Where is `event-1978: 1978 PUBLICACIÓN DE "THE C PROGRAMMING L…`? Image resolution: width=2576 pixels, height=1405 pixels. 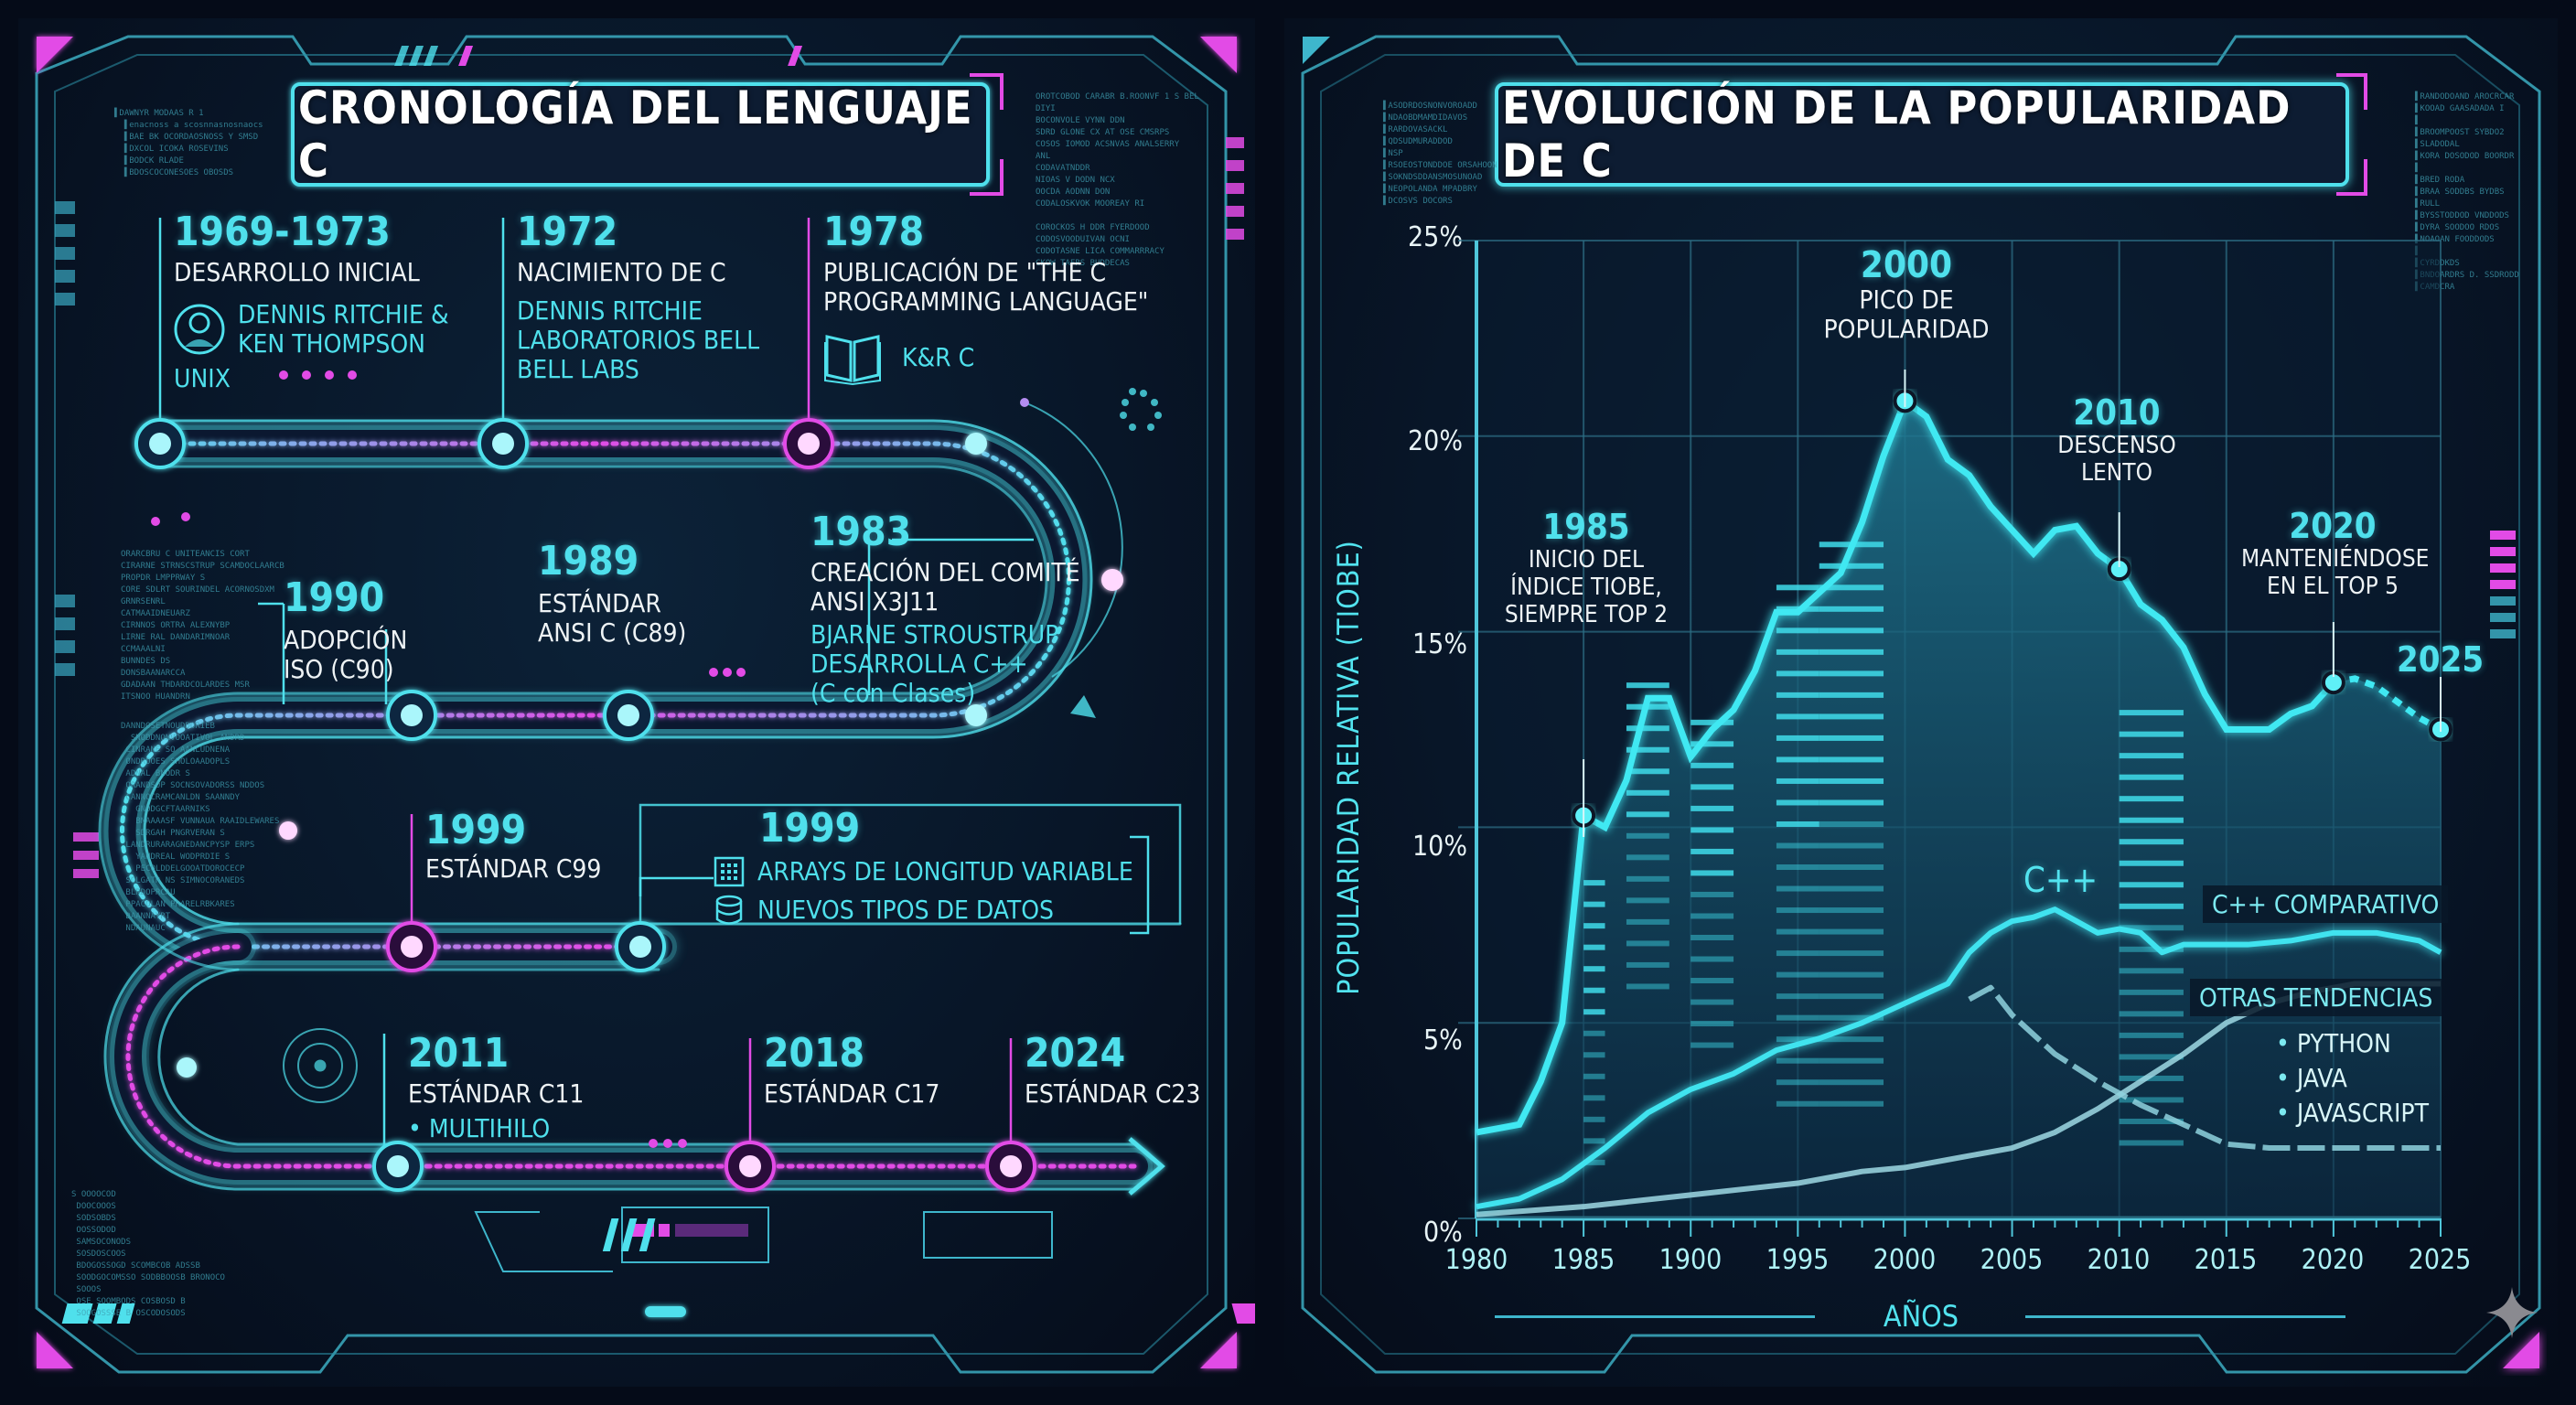 event-1978: 1978 PUBLICACIÓN DE "THE C PROGRAMMING L… is located at coordinates (985, 298).